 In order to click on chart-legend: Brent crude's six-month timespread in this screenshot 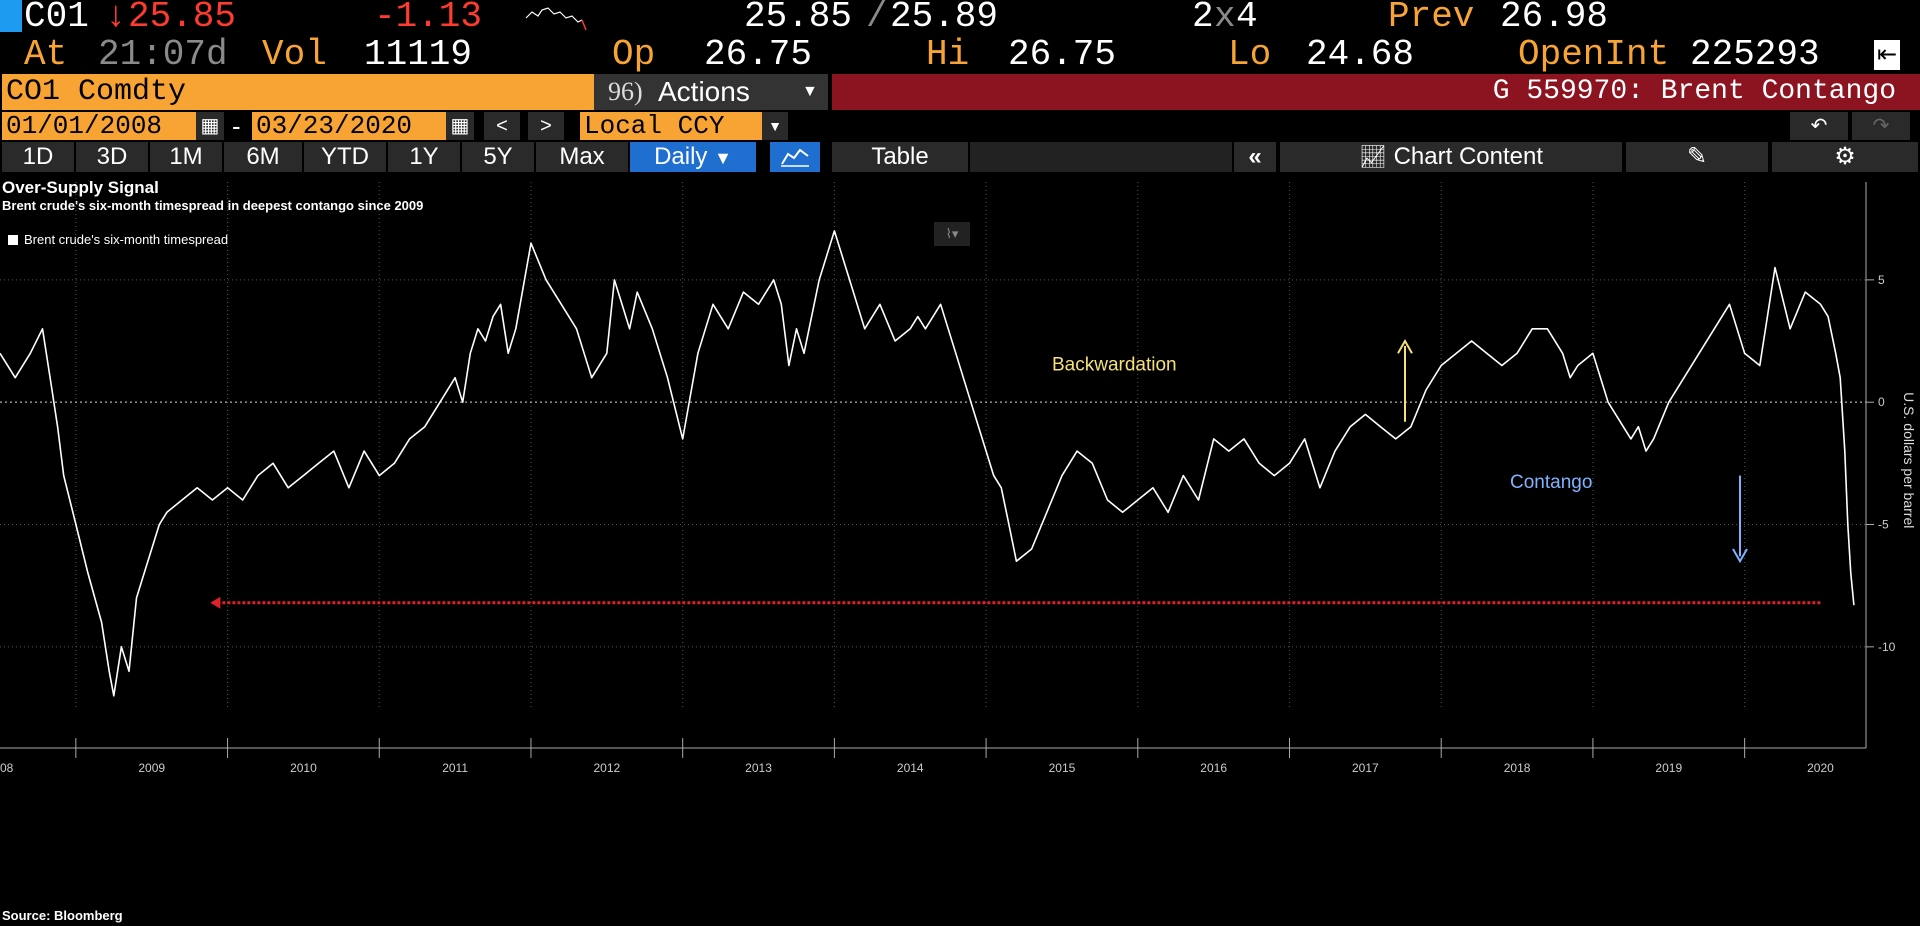, I will do `click(118, 239)`.